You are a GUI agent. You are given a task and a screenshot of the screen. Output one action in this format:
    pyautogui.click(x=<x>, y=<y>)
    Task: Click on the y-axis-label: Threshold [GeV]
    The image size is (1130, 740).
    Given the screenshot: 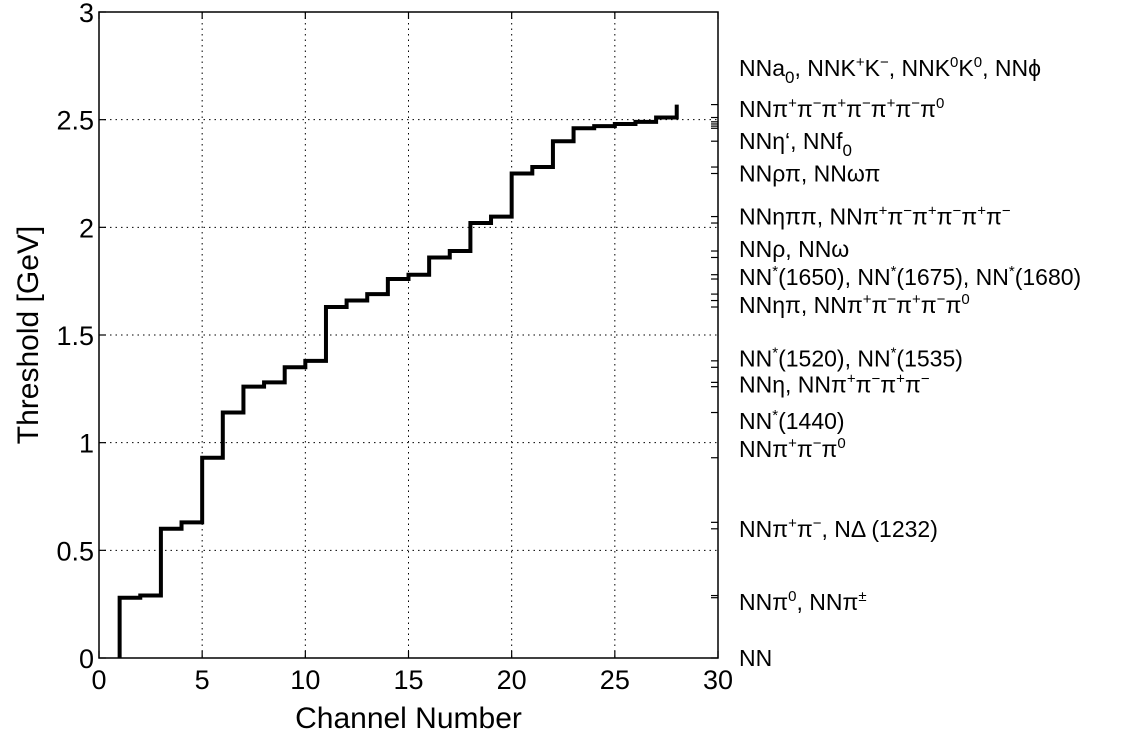 What is the action you would take?
    pyautogui.click(x=28, y=335)
    